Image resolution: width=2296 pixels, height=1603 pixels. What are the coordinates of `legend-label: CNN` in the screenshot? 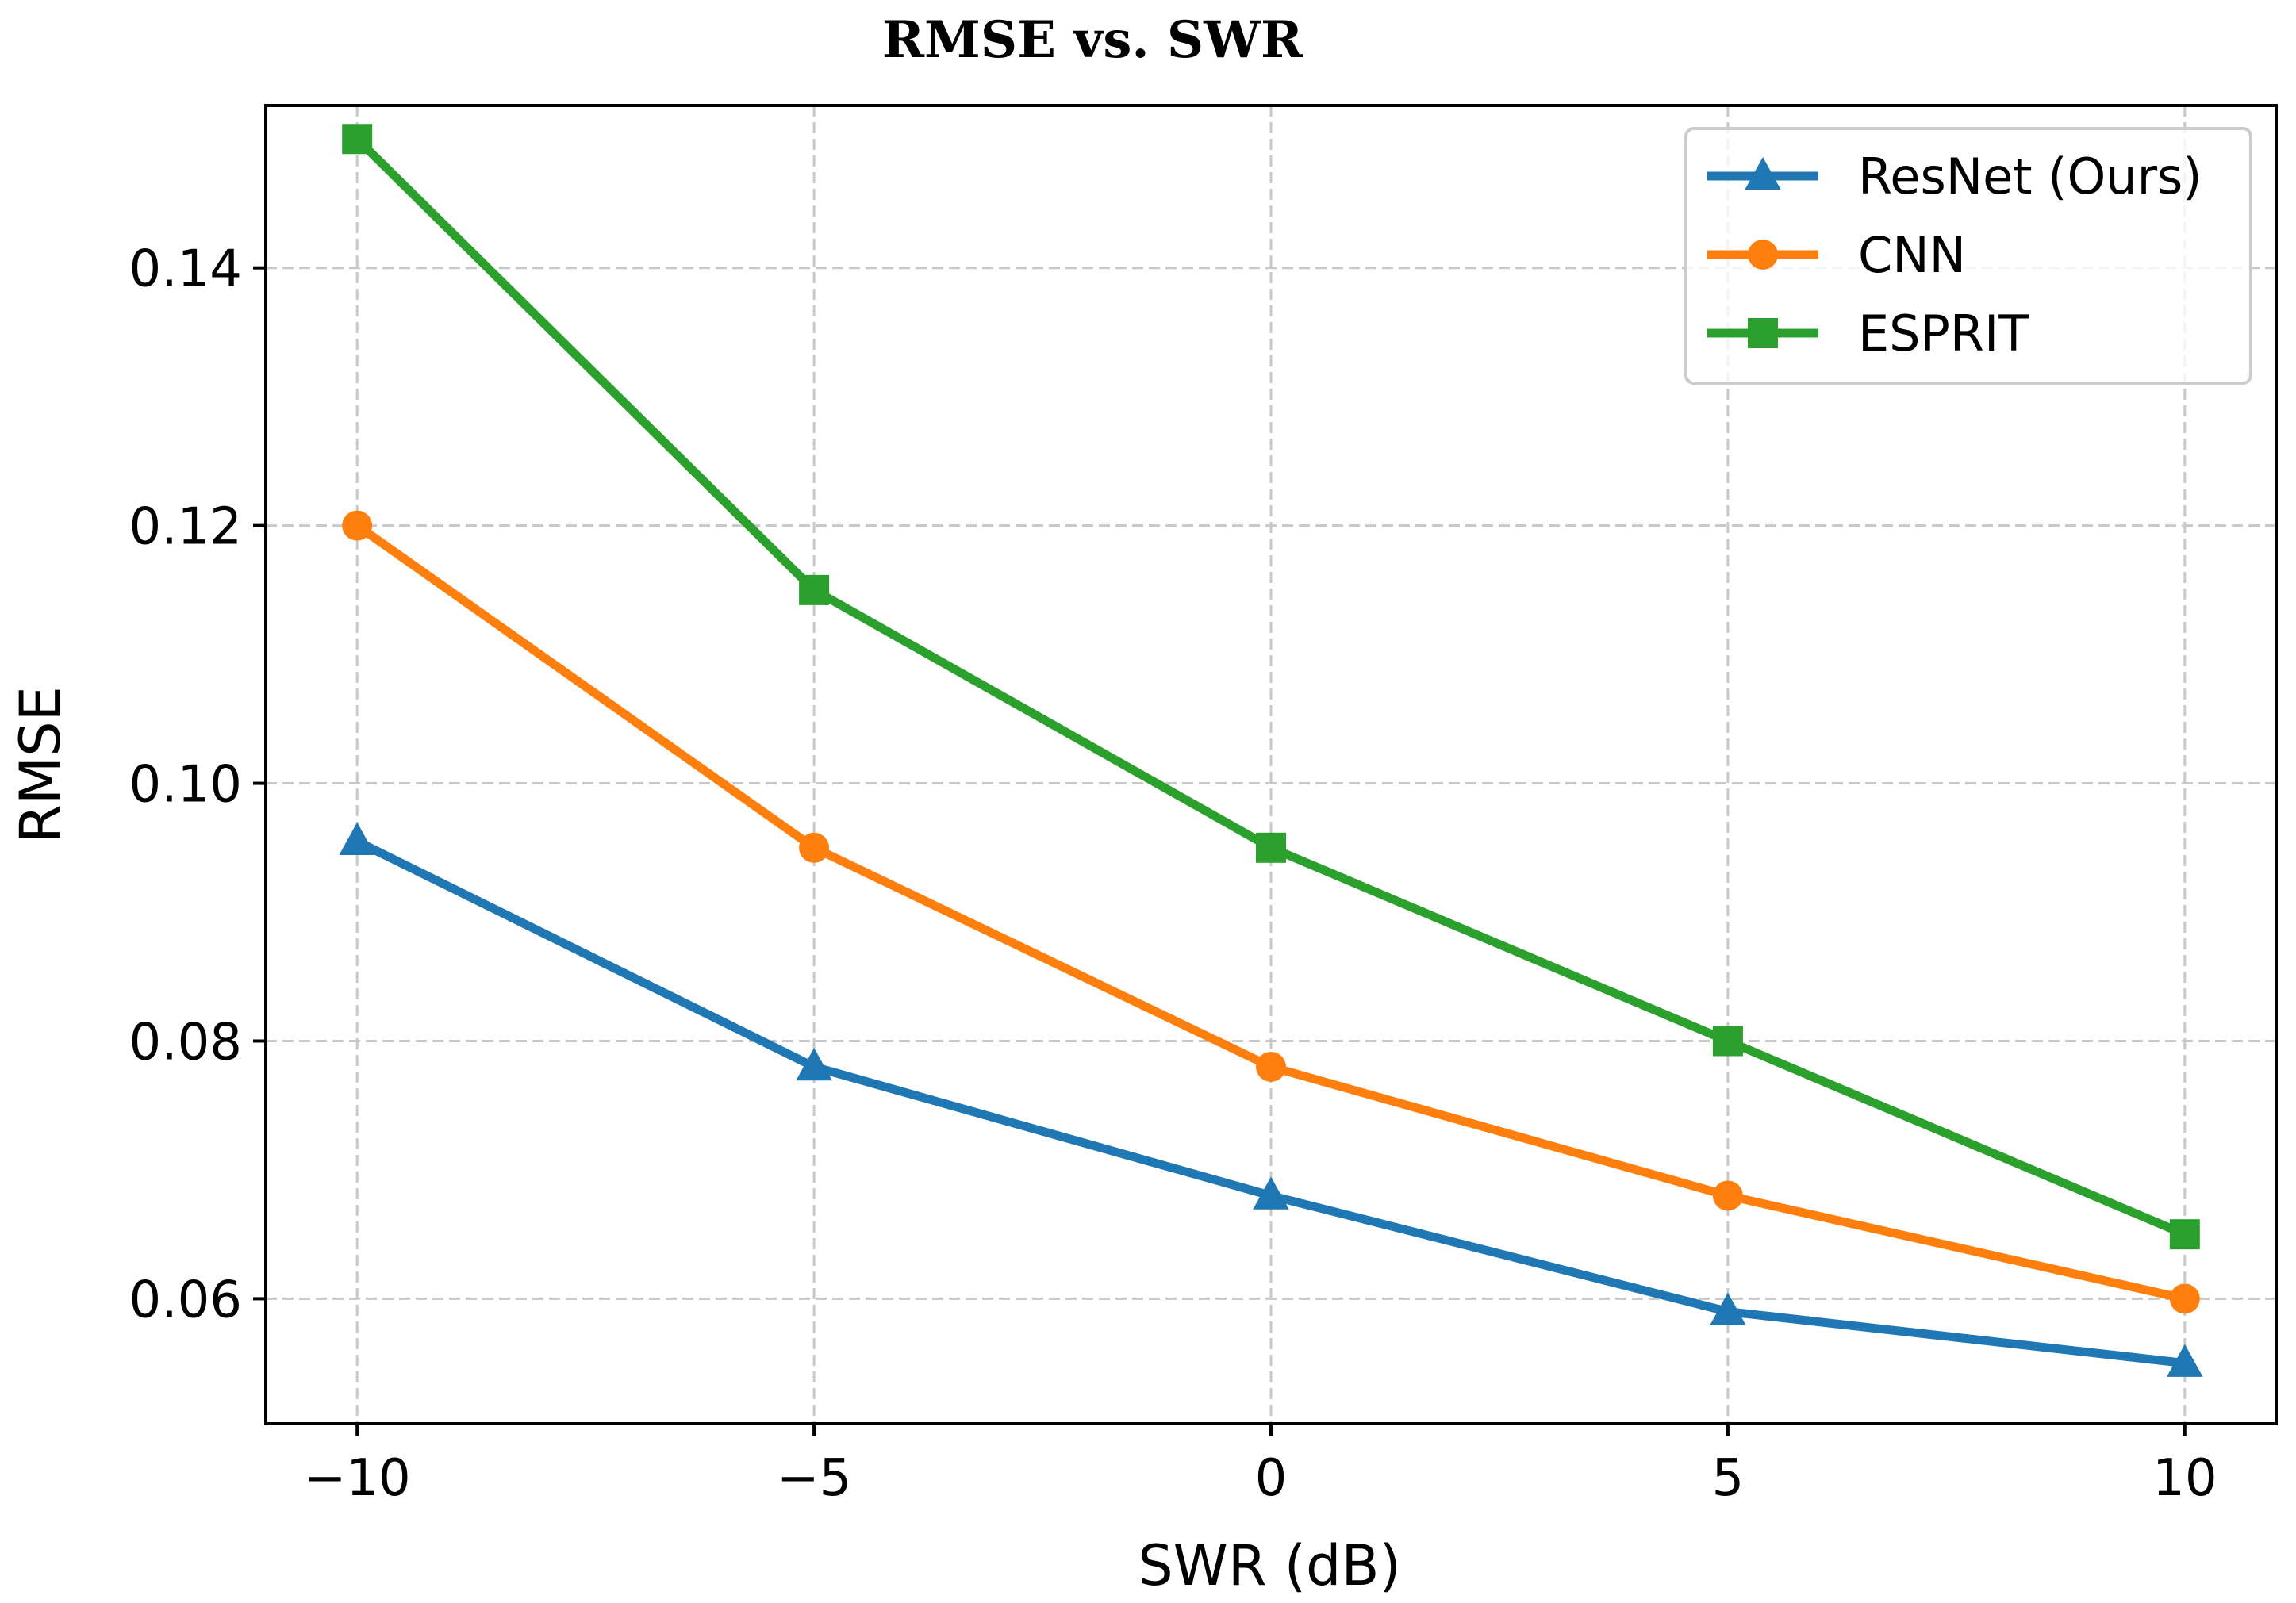 It's located at (1912, 255).